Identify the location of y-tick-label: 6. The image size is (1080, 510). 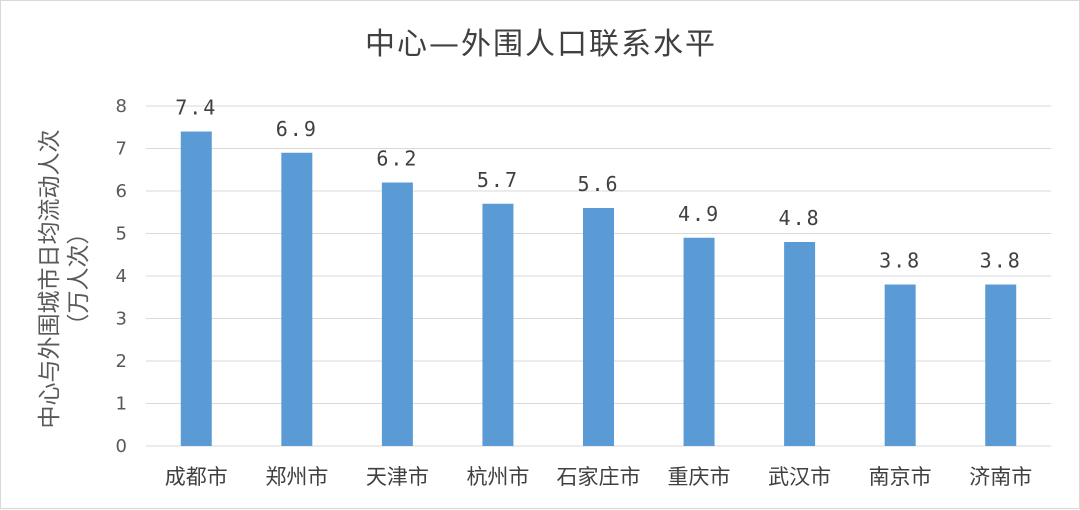
(121, 191).